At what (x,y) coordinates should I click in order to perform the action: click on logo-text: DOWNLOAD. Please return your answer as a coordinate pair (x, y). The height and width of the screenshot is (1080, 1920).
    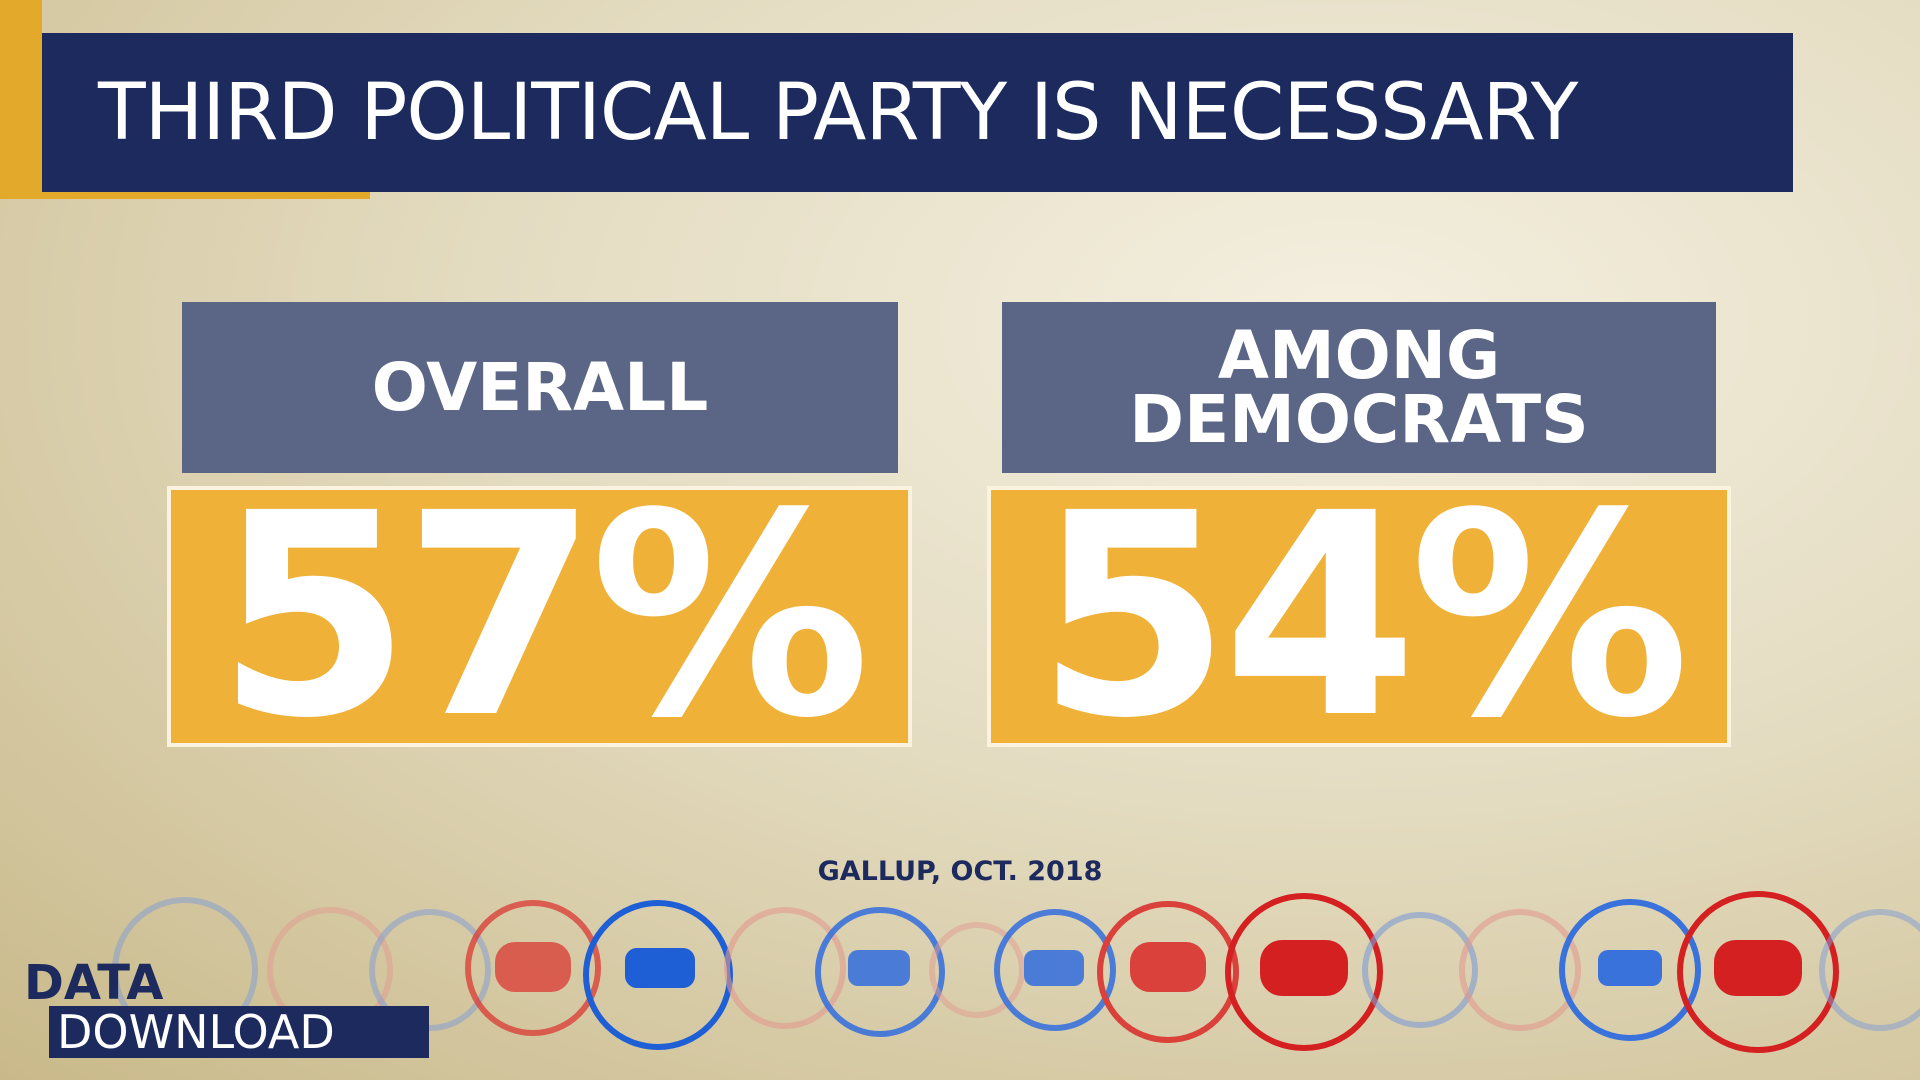
    Looking at the image, I should click on (239, 1032).